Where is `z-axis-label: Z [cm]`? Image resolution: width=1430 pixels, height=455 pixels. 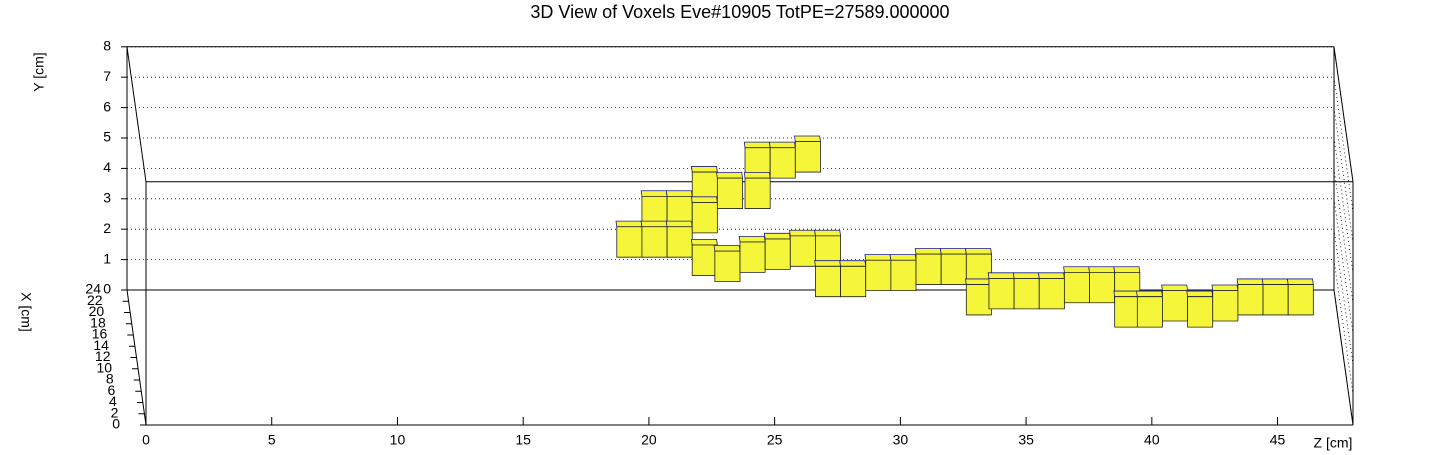
z-axis-label: Z [cm] is located at coordinates (1333, 443).